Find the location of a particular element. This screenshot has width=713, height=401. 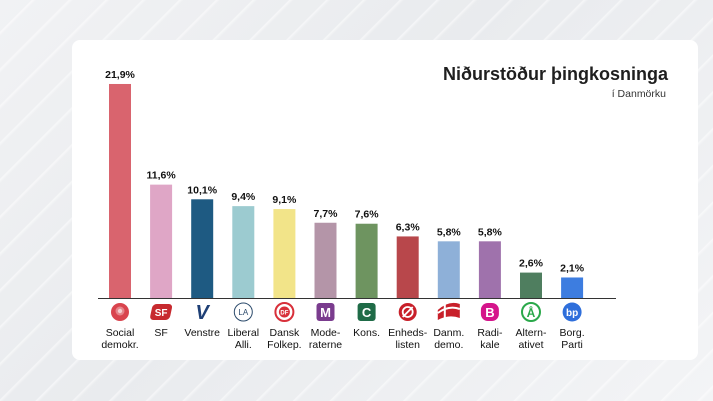

tick-label: Kons. is located at coordinates (366, 333).